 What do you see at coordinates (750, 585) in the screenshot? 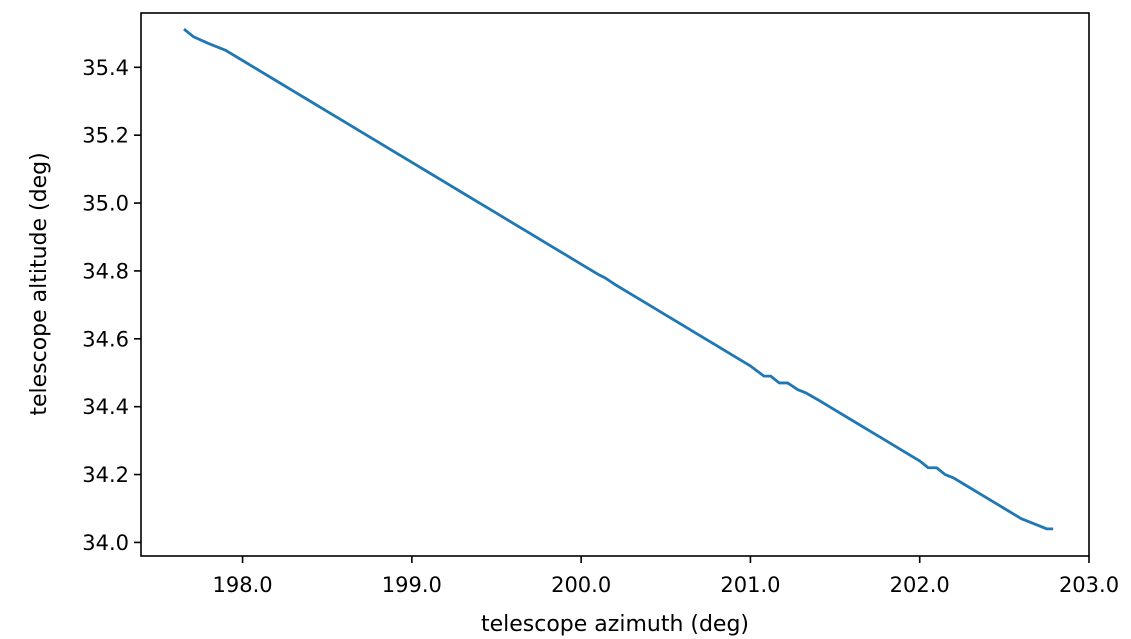
I see `x-tick-label: 201.0` at bounding box center [750, 585].